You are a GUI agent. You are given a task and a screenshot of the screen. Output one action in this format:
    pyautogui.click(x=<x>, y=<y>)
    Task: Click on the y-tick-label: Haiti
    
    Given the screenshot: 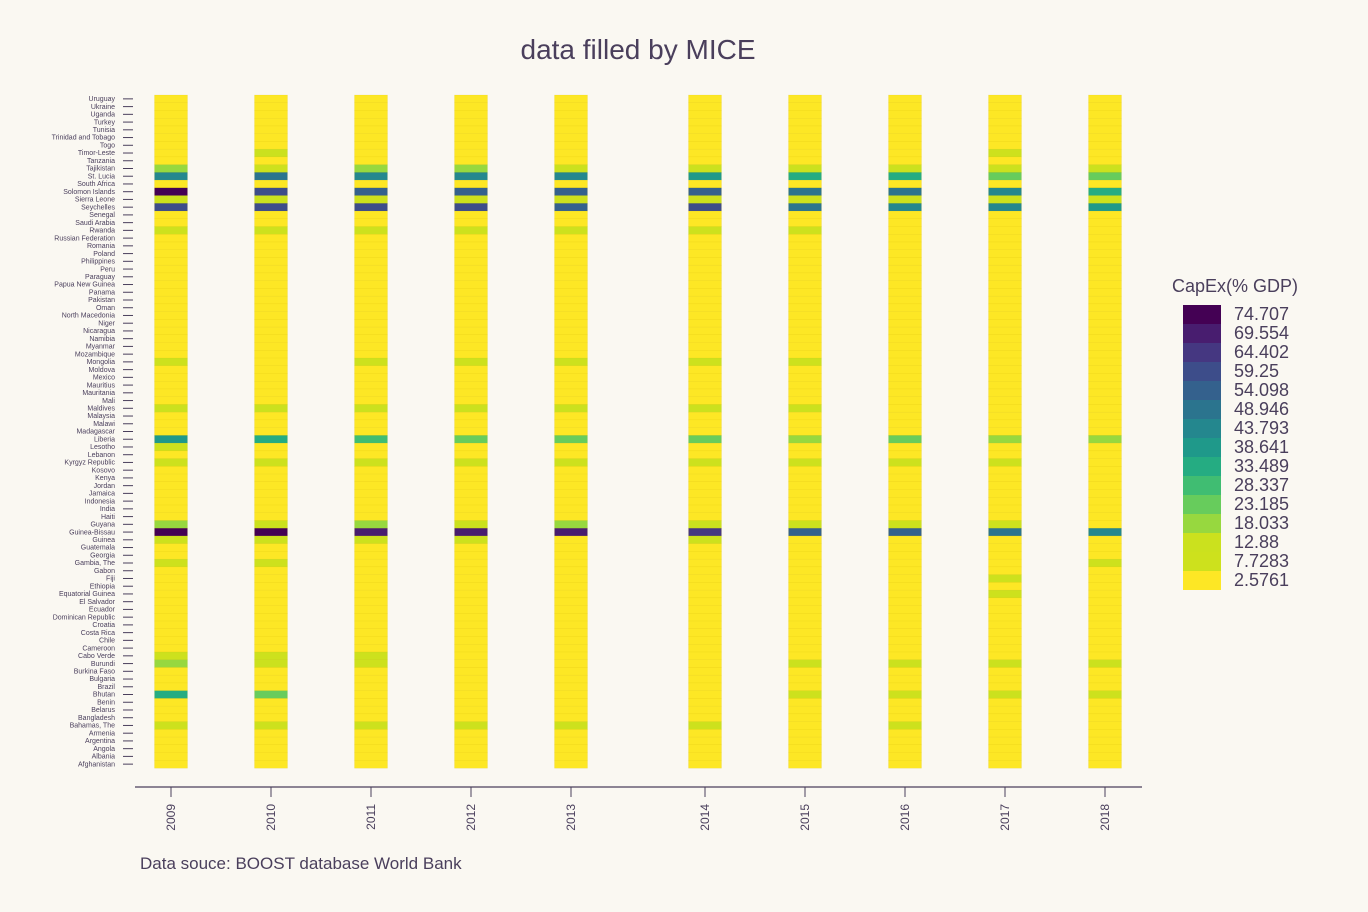 What is the action you would take?
    pyautogui.click(x=108, y=517)
    